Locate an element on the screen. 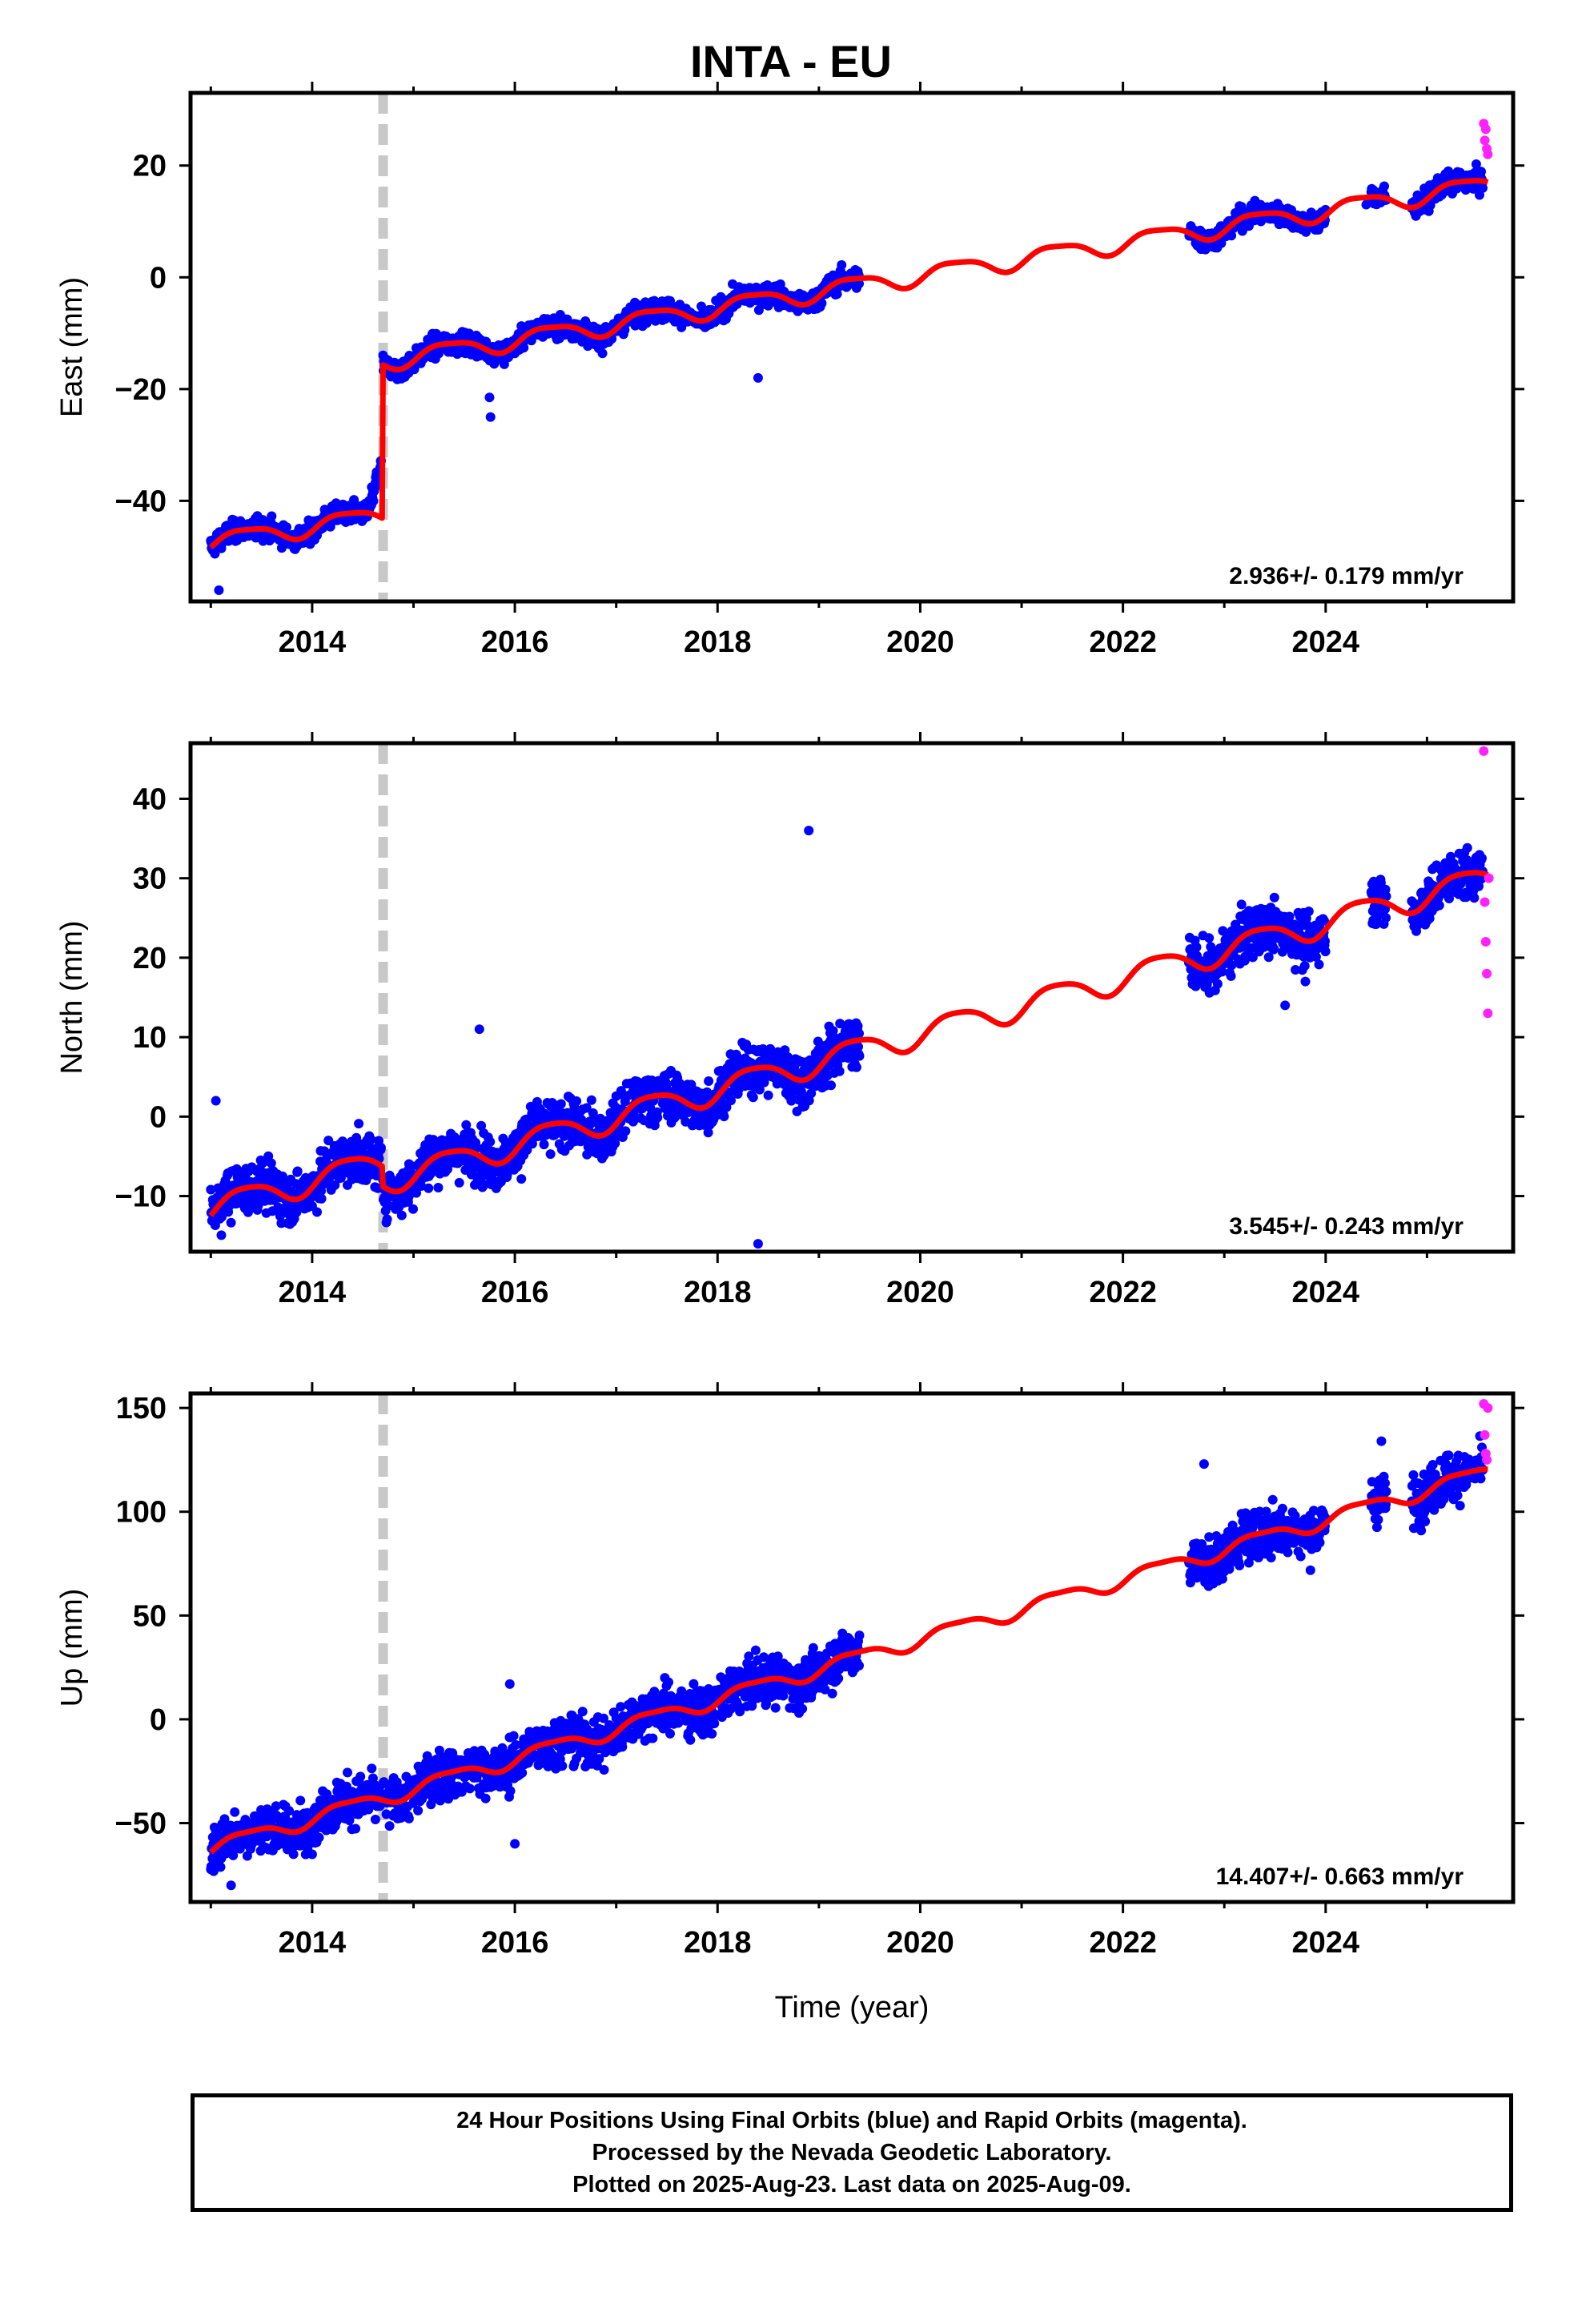  y-tick-label: 40 is located at coordinates (150, 799).